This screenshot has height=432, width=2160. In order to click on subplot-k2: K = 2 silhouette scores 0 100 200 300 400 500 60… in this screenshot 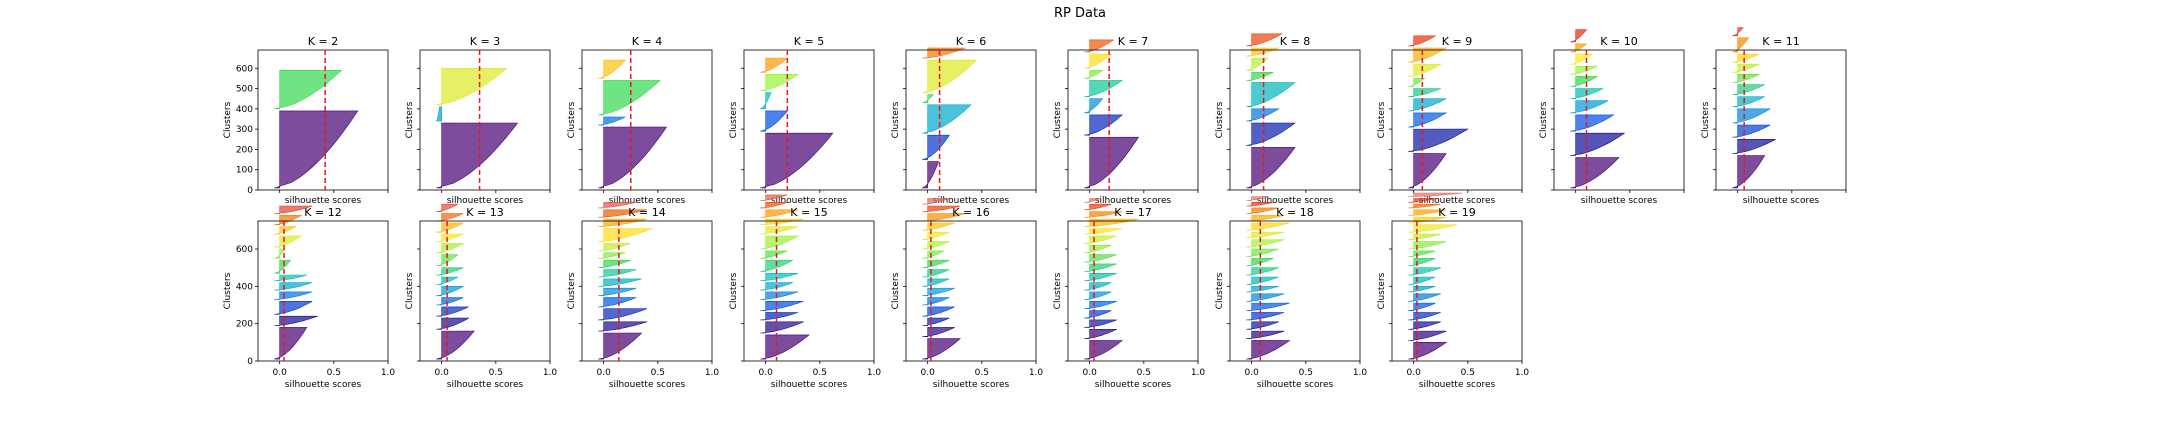, I will do `click(306, 120)`.